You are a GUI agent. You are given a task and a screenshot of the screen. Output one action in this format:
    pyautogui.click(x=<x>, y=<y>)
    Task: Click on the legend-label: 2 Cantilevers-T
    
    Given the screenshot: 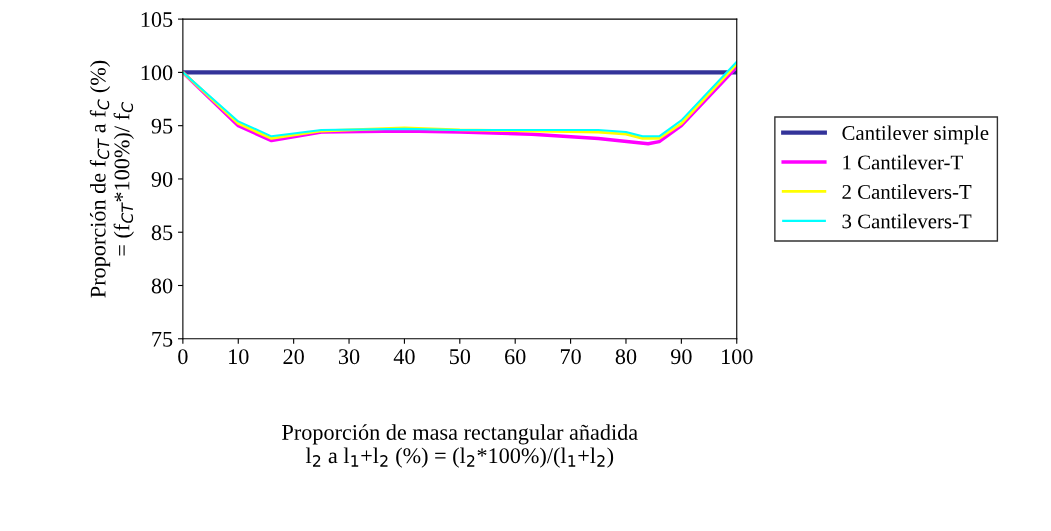 What is the action you would take?
    pyautogui.click(x=907, y=191)
    